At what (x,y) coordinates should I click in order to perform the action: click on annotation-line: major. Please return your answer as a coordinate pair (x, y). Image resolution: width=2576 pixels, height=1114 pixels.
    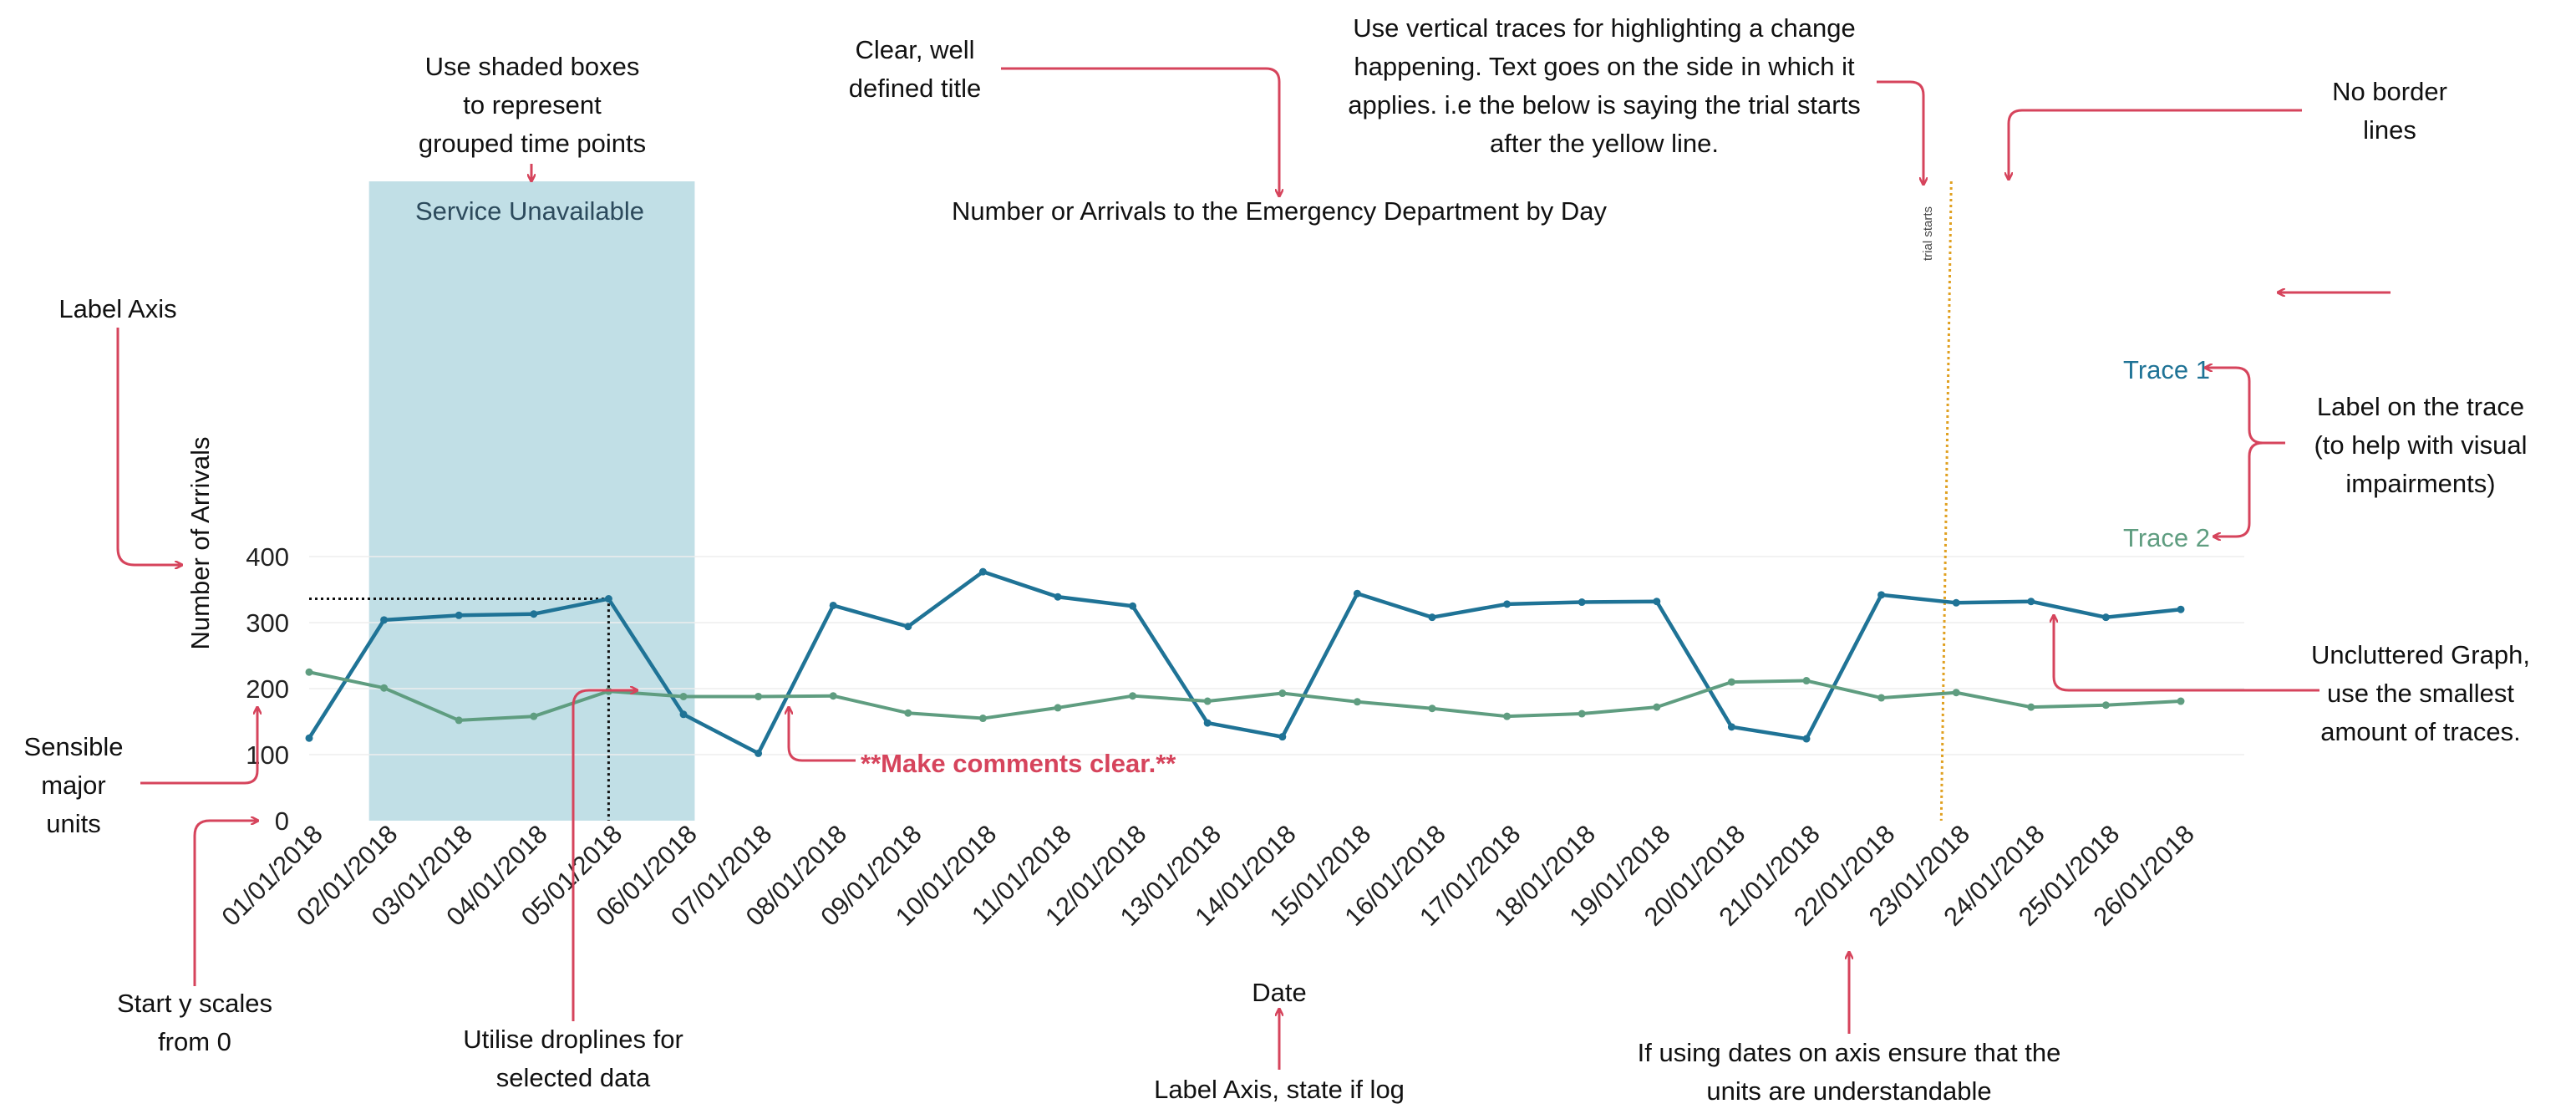
    Looking at the image, I should click on (73, 785).